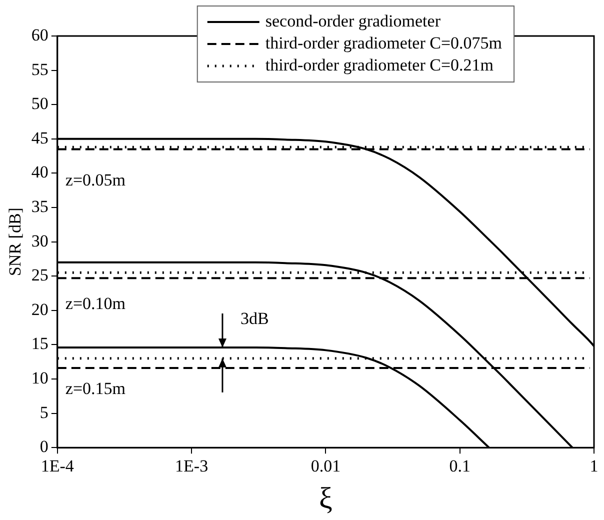 Image resolution: width=604 pixels, height=520 pixels. What do you see at coordinates (39, 172) in the screenshot?
I see `y-tick-label: 40` at bounding box center [39, 172].